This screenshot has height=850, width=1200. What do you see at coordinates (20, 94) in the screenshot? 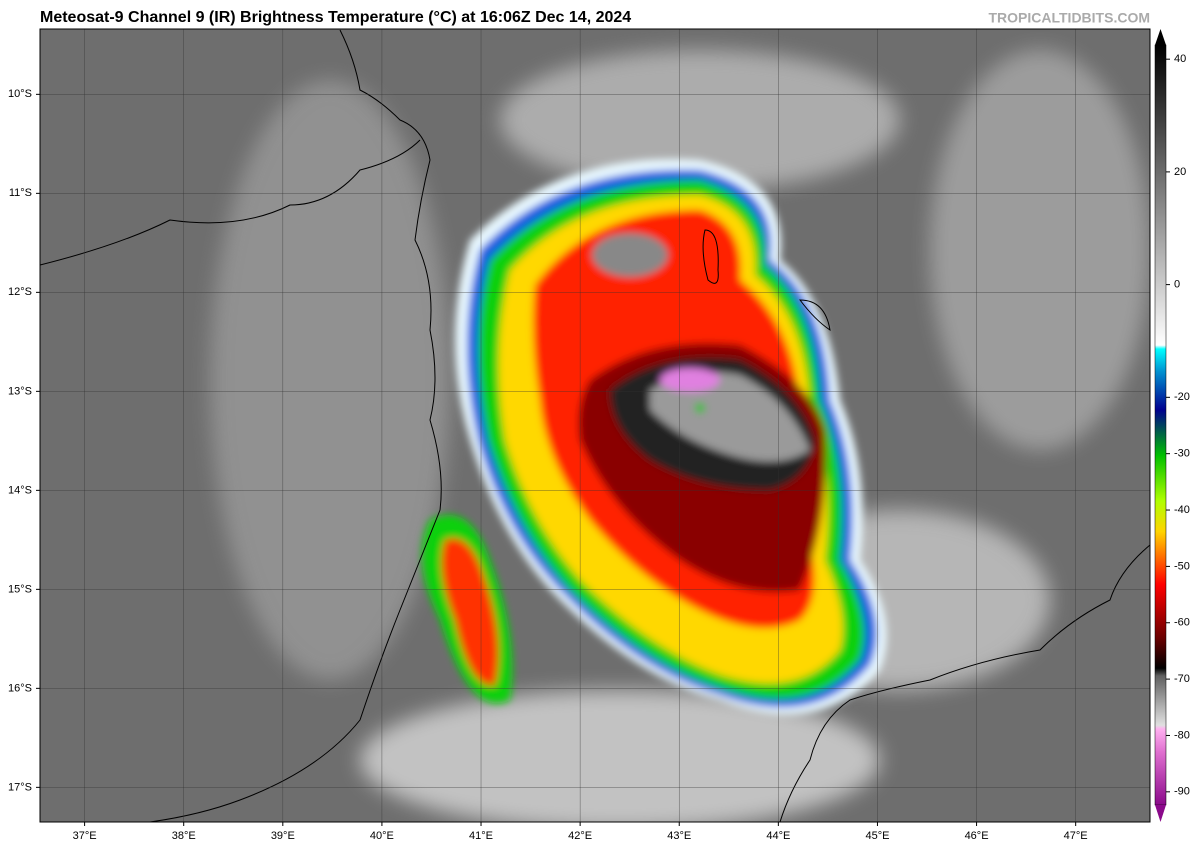
I see `y-tick-label: 10°S` at bounding box center [20, 94].